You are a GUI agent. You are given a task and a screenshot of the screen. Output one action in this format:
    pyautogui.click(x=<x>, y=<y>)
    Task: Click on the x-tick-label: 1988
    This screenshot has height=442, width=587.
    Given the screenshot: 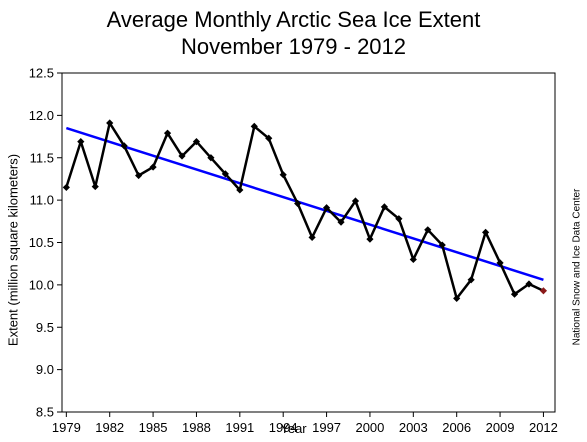 What is the action you would take?
    pyautogui.click(x=196, y=427)
    